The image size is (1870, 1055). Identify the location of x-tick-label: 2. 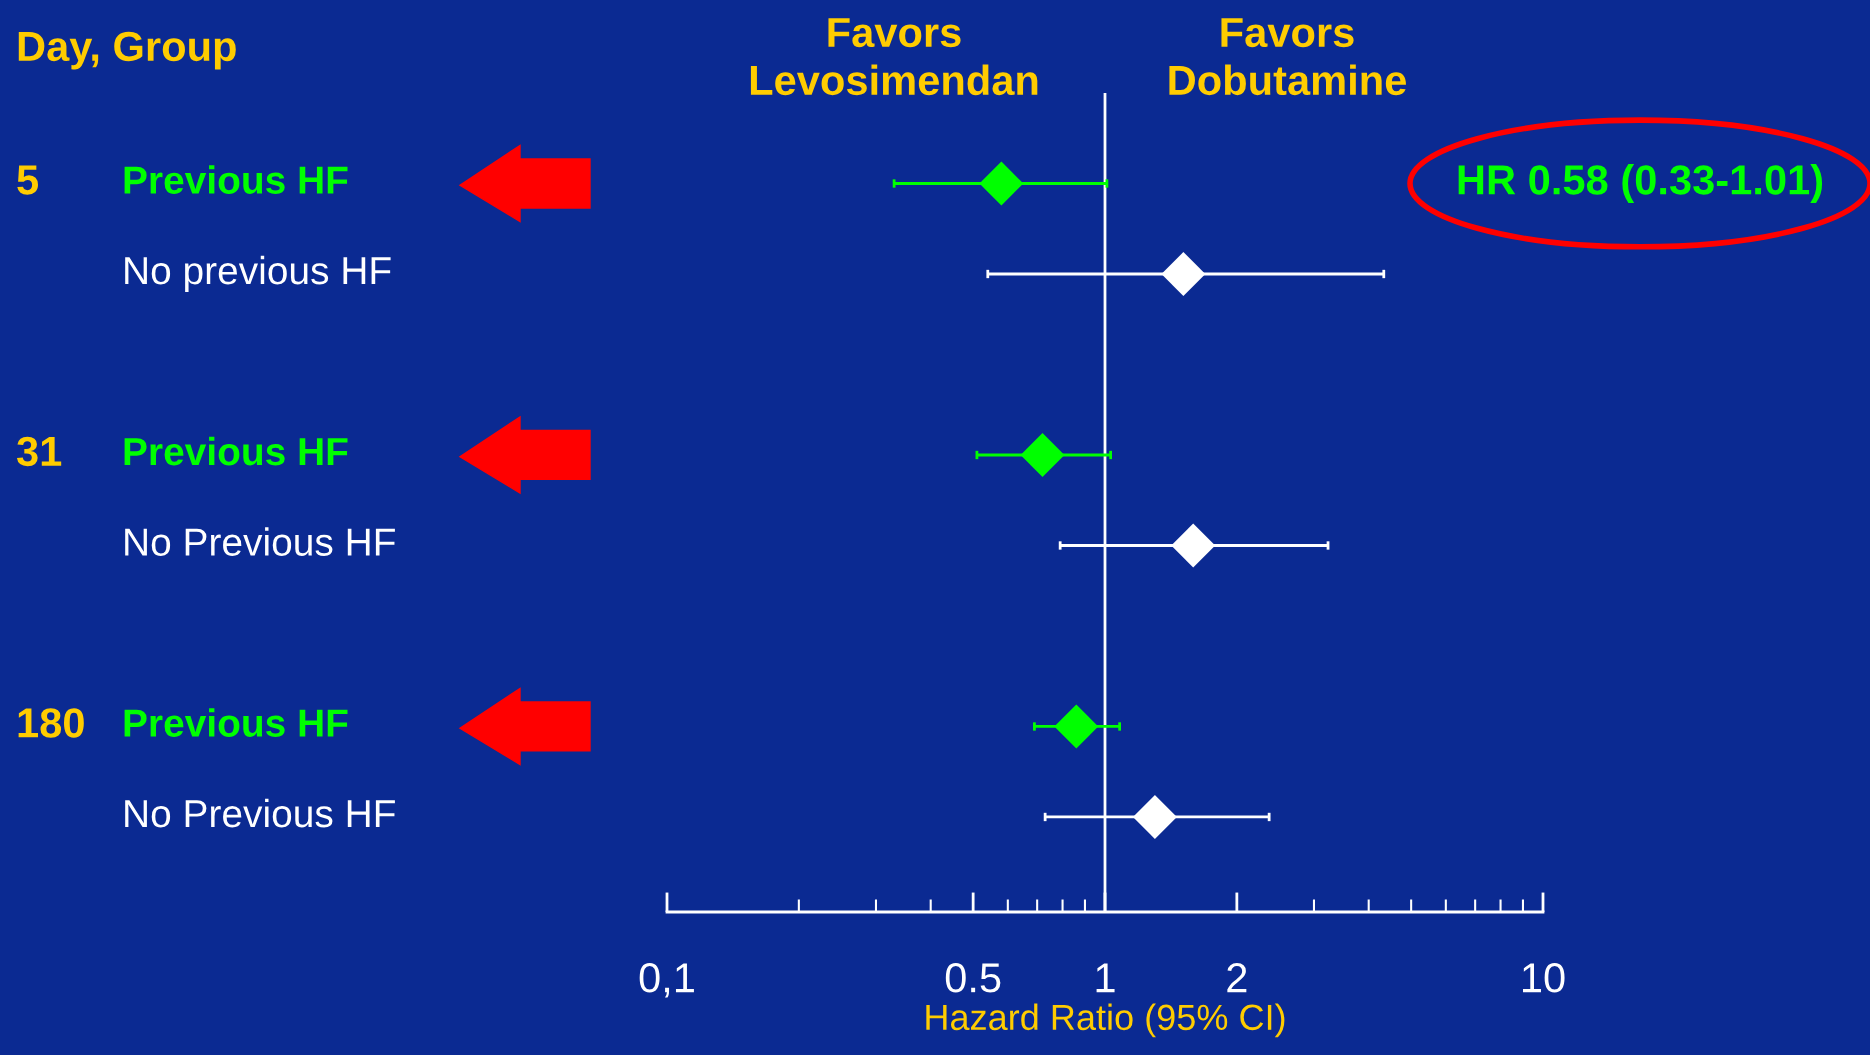
(1237, 978).